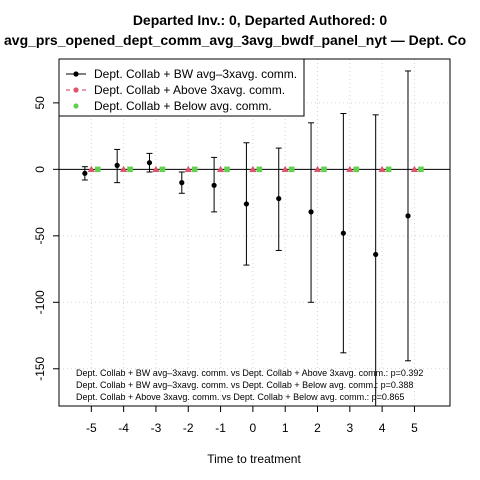  Describe the element at coordinates (382, 428) in the screenshot. I see `x-tick-label: 4` at that location.